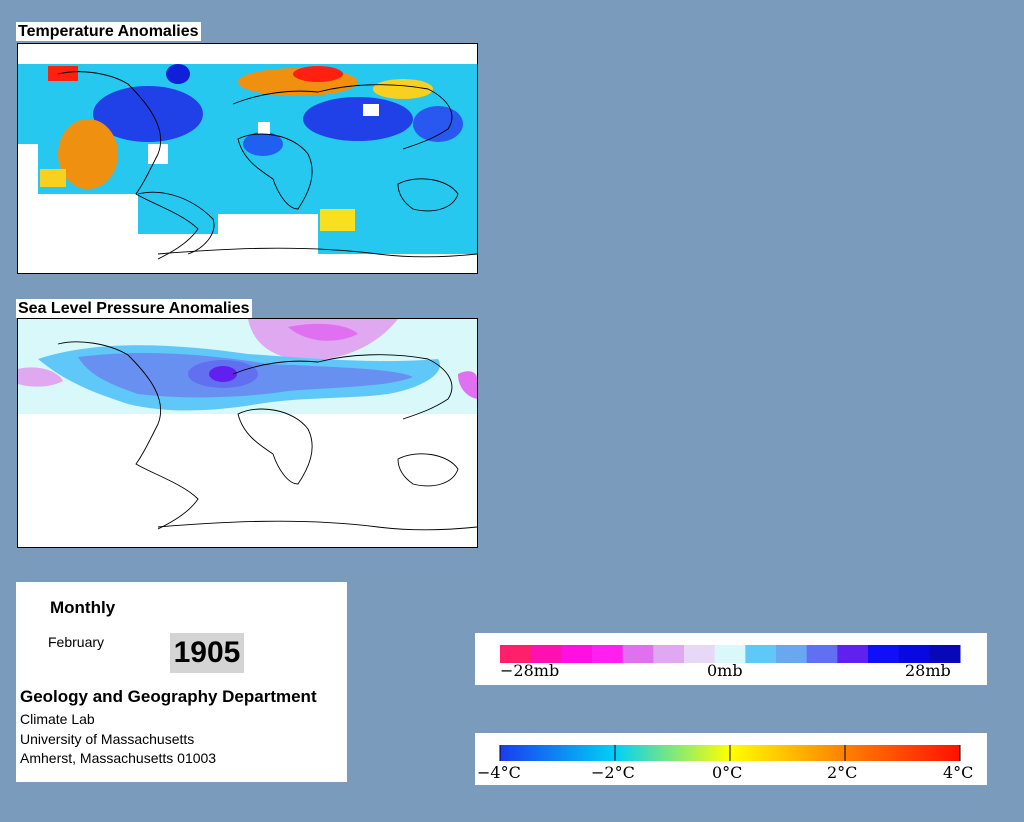 The width and height of the screenshot is (1024, 822). I want to click on pressure-label-max: 28mb, so click(928, 670).